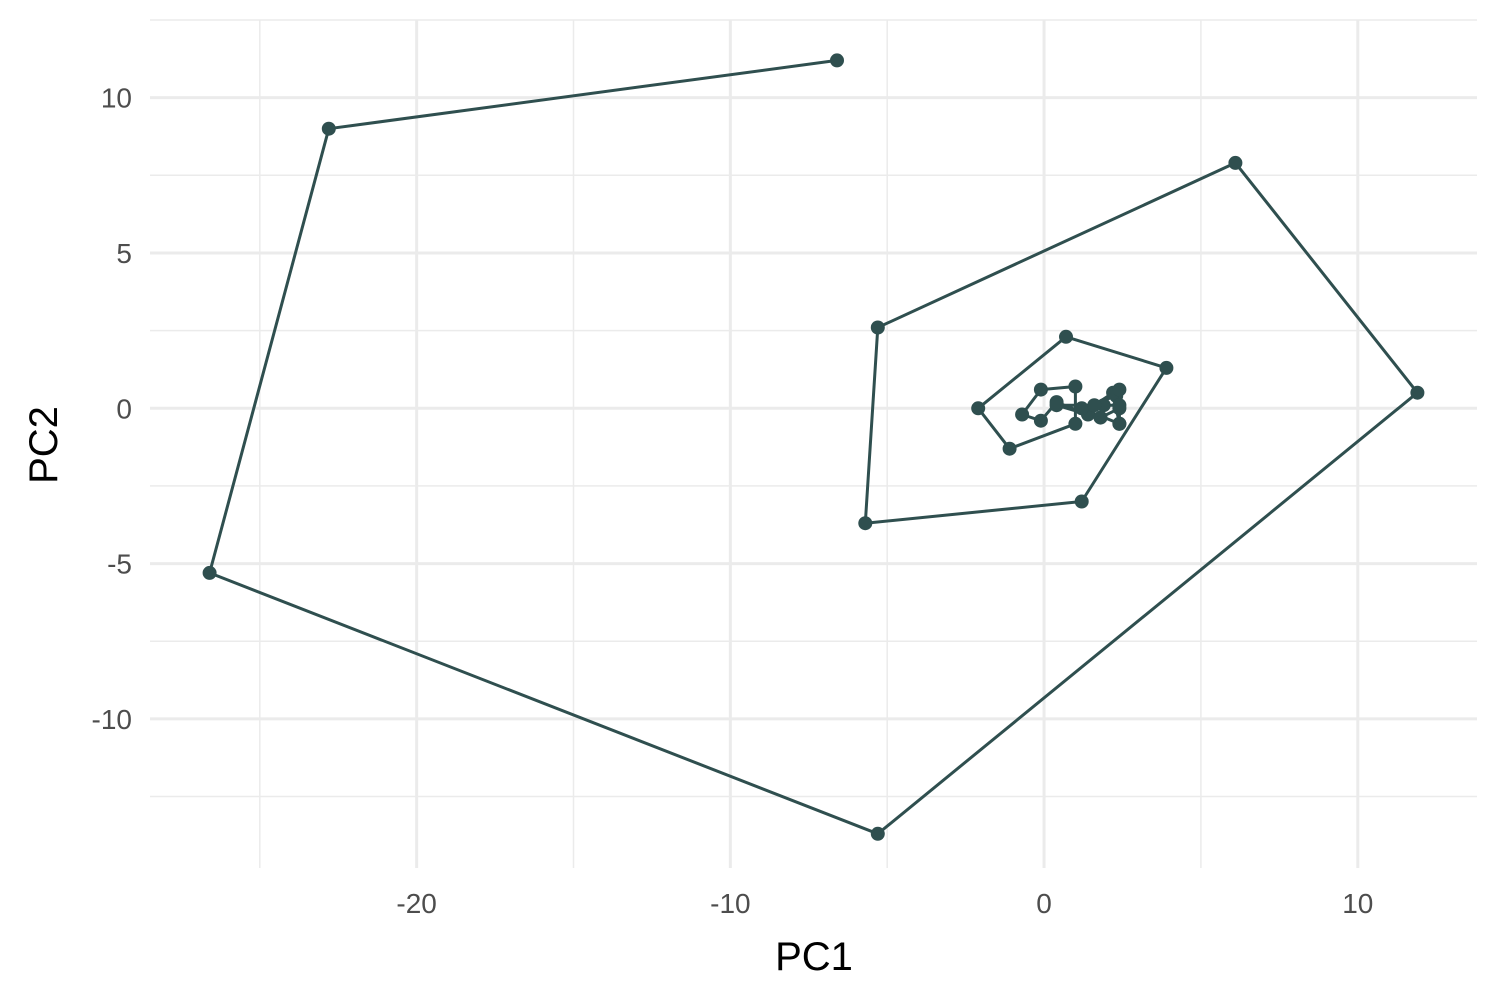  What do you see at coordinates (112, 409) in the screenshot?
I see `y-axis-tick-labels: -10 -5 0 5 10` at bounding box center [112, 409].